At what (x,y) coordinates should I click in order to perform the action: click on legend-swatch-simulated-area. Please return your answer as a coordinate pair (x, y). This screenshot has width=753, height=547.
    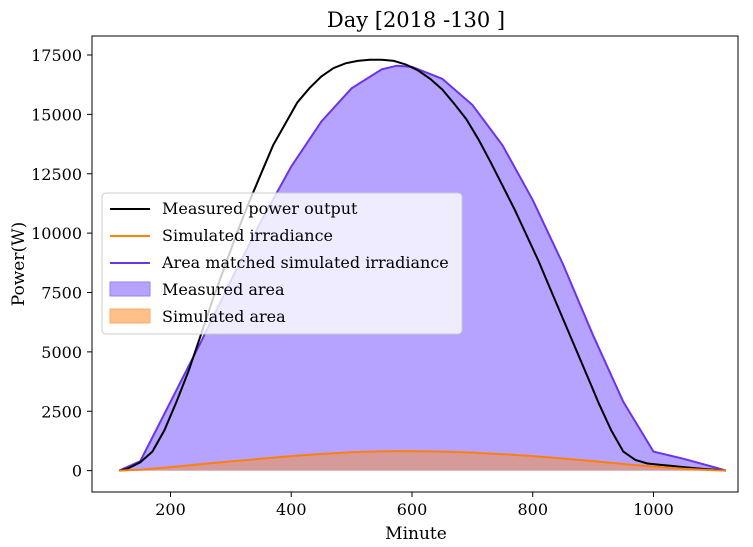
    Looking at the image, I should click on (130, 316).